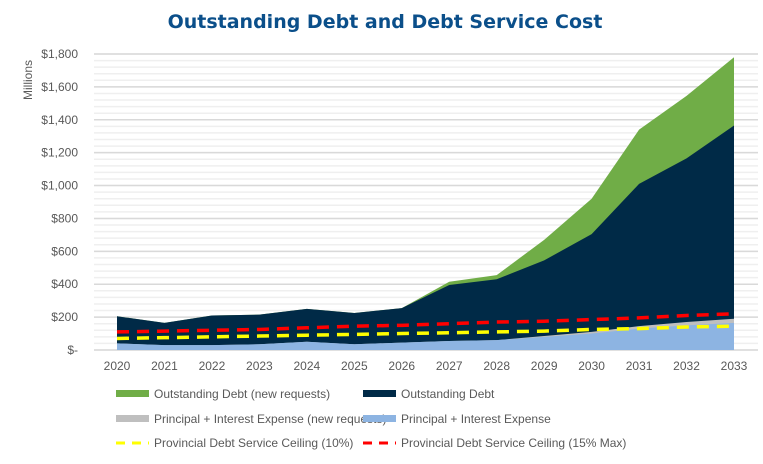  What do you see at coordinates (639, 366) in the screenshot?
I see `x-tick-label: 2031` at bounding box center [639, 366].